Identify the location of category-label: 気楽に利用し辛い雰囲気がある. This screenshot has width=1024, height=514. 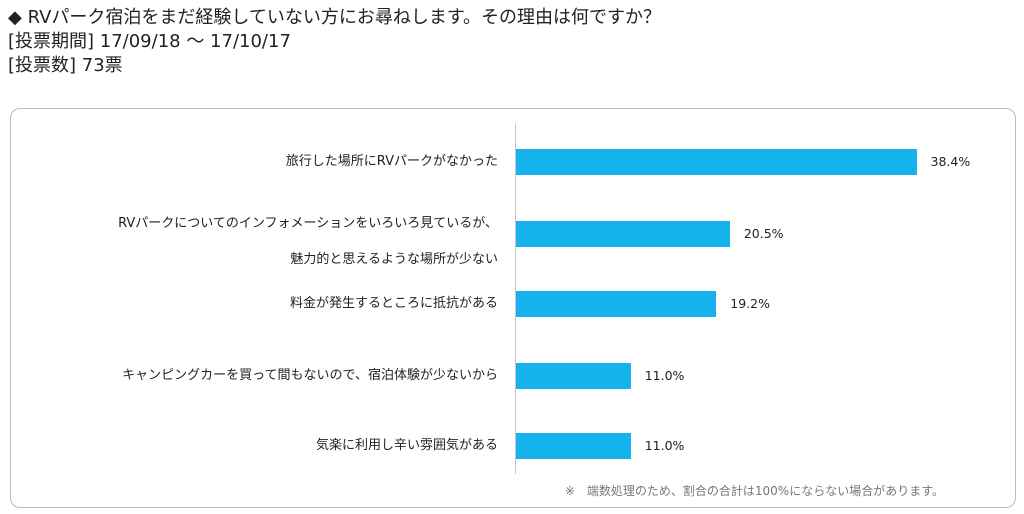
(407, 446).